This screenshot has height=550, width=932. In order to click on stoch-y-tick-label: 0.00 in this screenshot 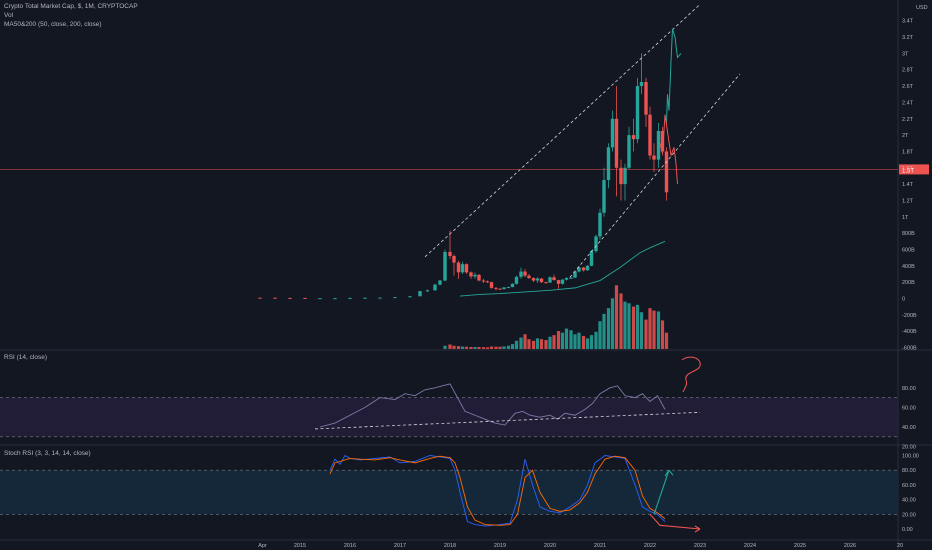, I will do `click(907, 530)`.